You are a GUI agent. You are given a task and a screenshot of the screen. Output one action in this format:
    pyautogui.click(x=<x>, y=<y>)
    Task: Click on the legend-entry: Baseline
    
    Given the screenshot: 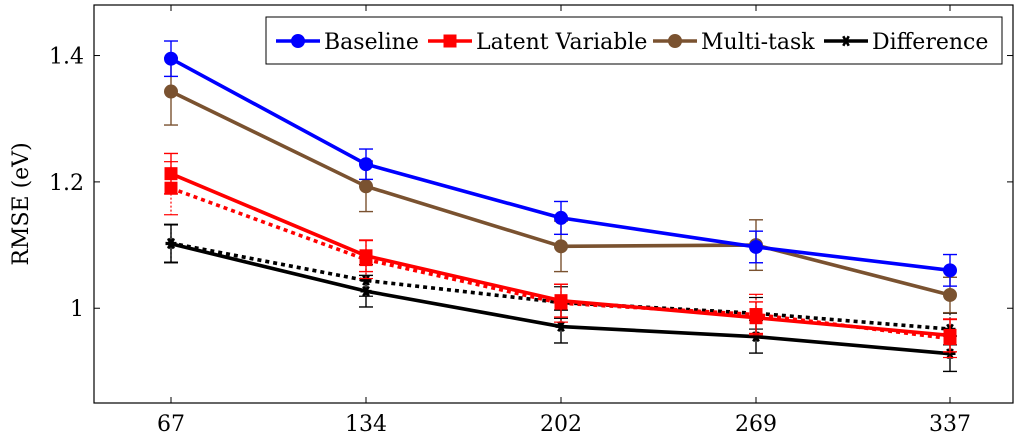 What is the action you would take?
    pyautogui.click(x=347, y=42)
    